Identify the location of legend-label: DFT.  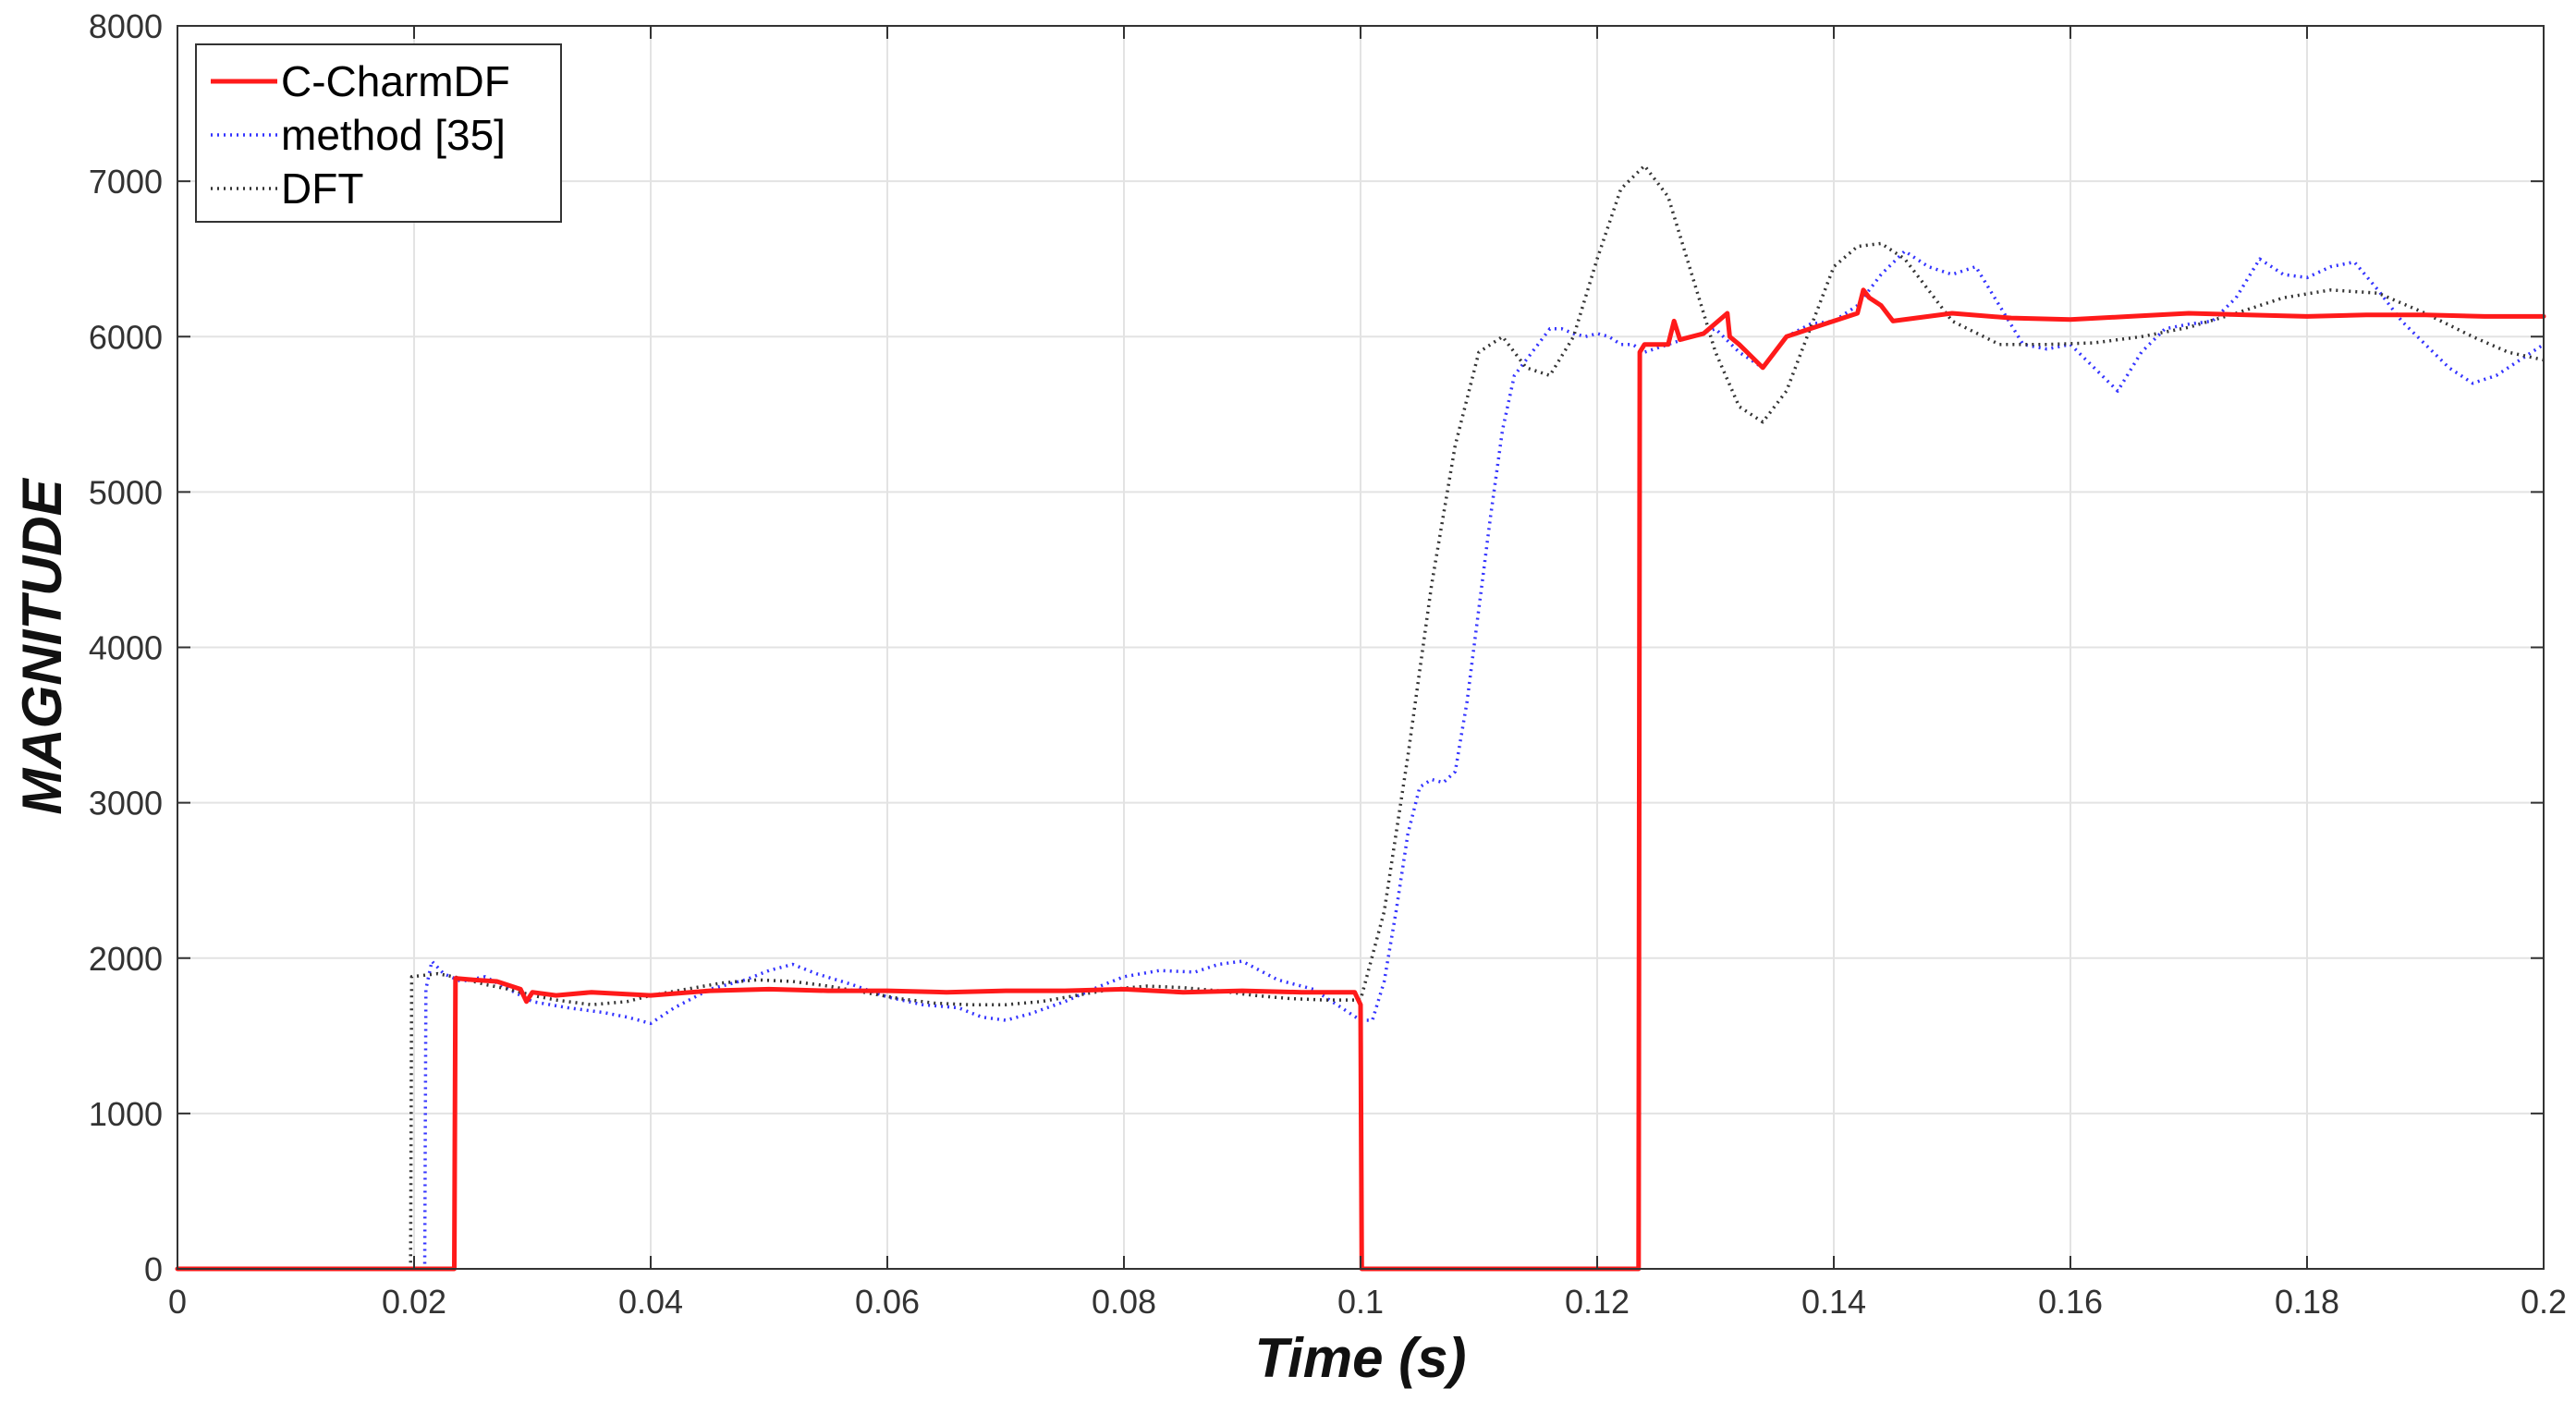
(322, 189).